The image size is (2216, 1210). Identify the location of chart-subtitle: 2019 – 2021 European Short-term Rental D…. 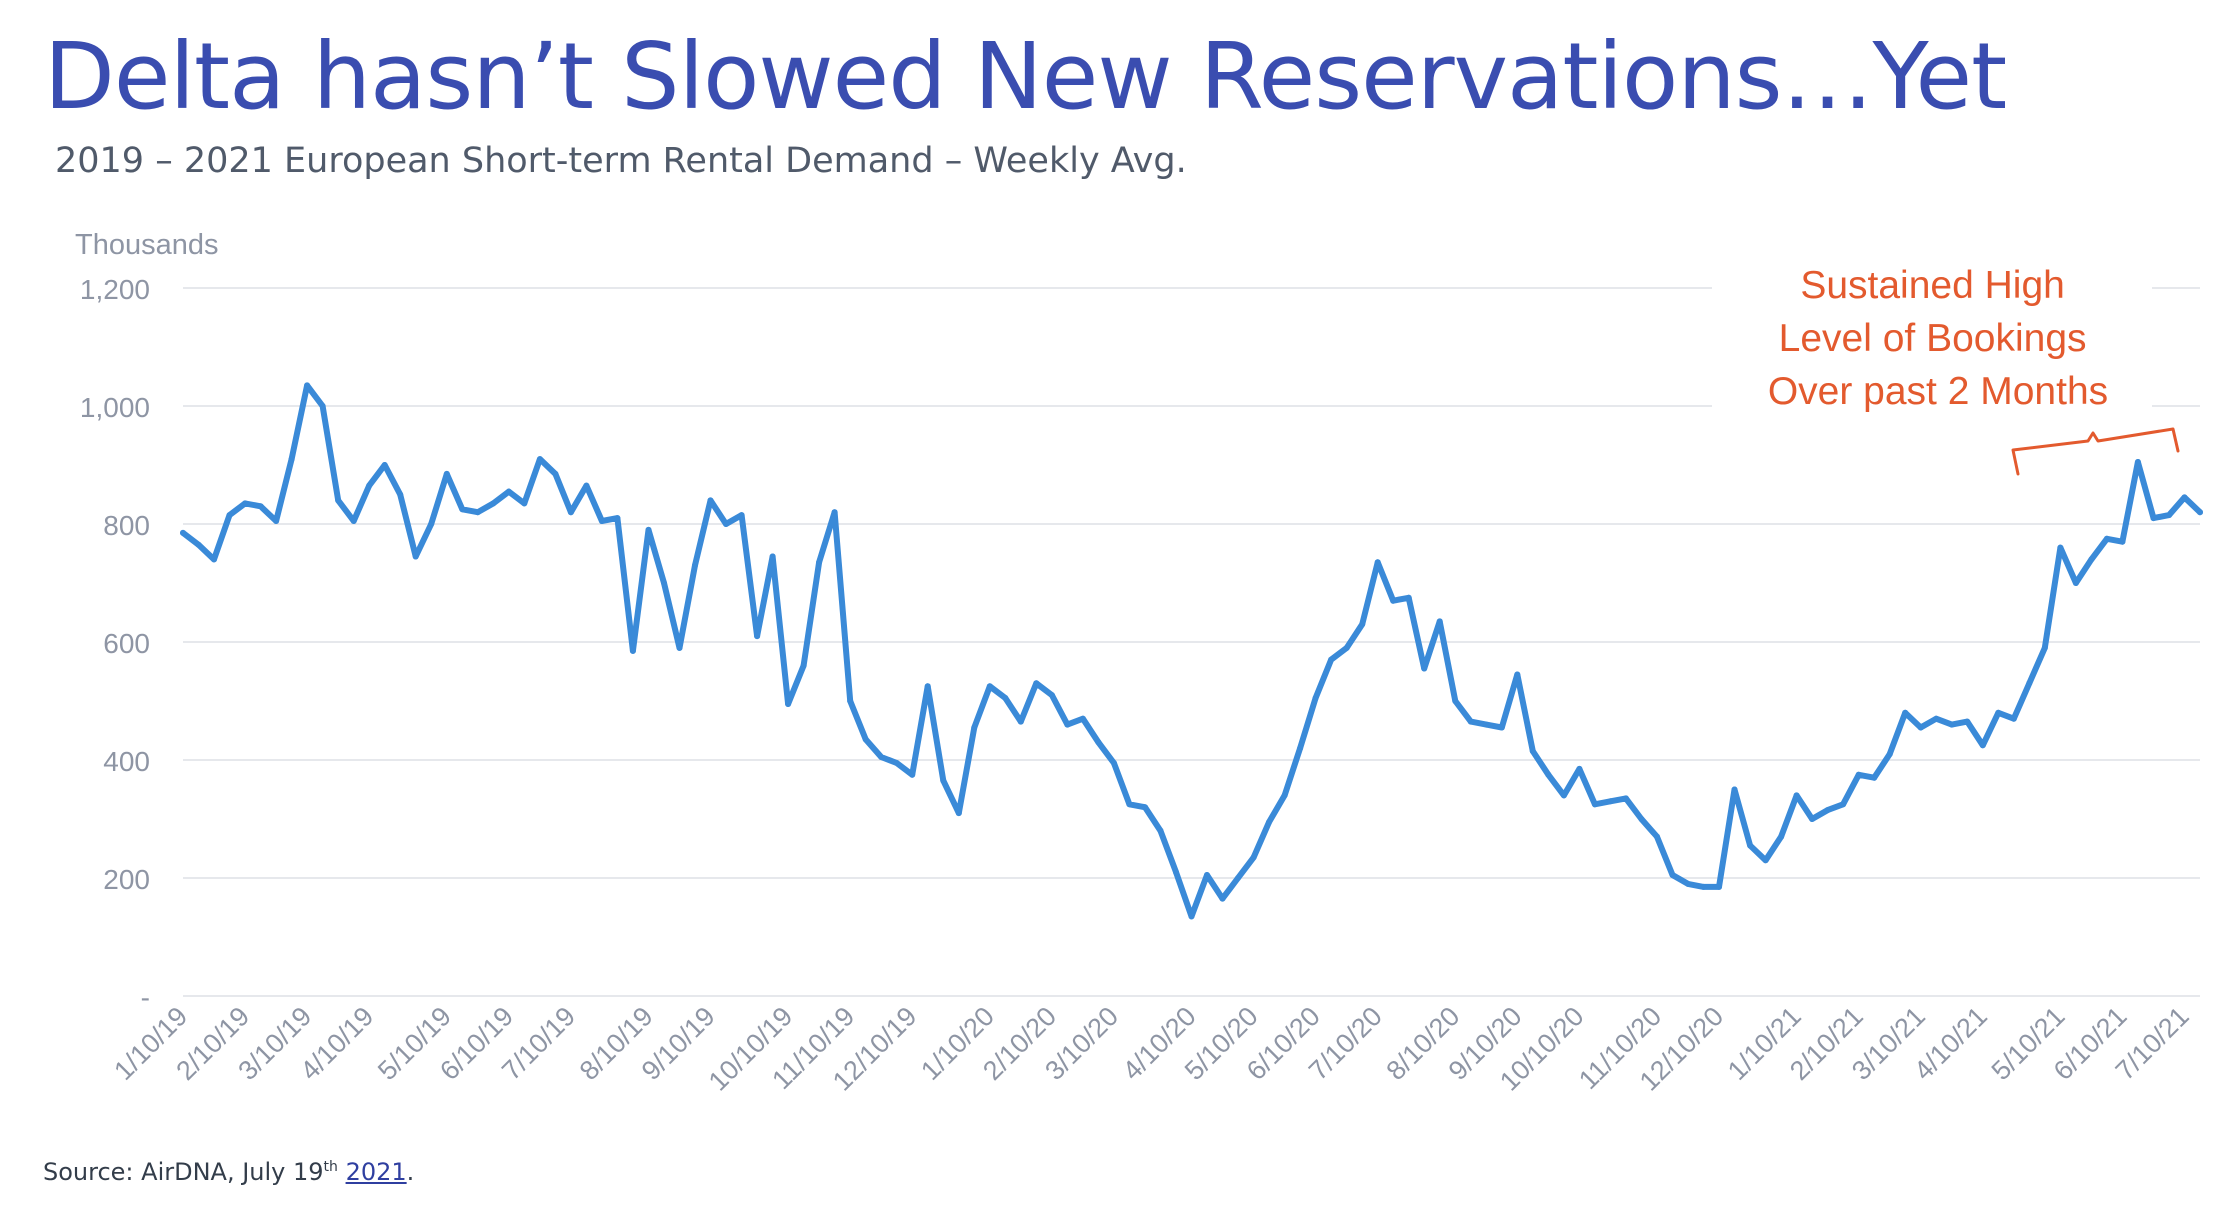
(621, 161).